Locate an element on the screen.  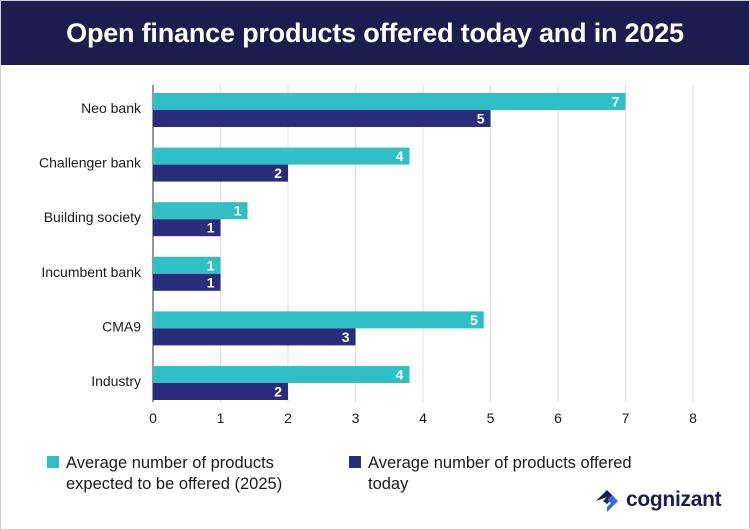
legend-swatch-2025 is located at coordinates (53, 462).